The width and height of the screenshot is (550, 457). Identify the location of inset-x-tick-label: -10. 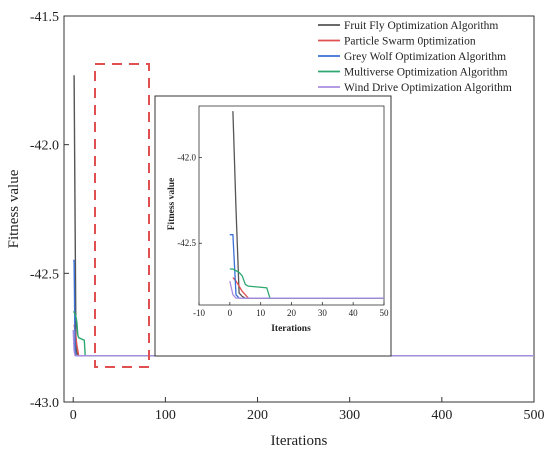
(199, 313).